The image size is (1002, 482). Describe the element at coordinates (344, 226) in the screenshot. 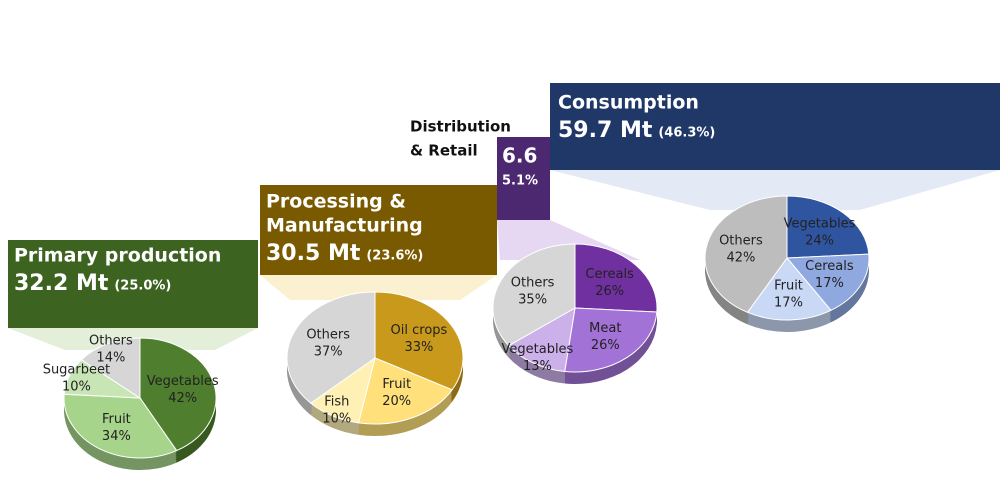

I see `header-title: Manufacturing` at that location.